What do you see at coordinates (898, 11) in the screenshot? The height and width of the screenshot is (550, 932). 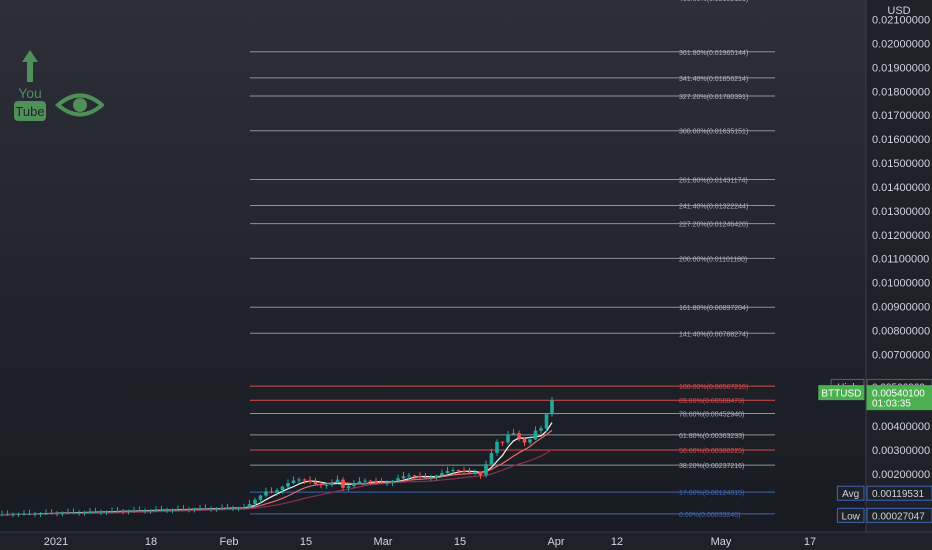 I see `currency-label: USD` at bounding box center [898, 11].